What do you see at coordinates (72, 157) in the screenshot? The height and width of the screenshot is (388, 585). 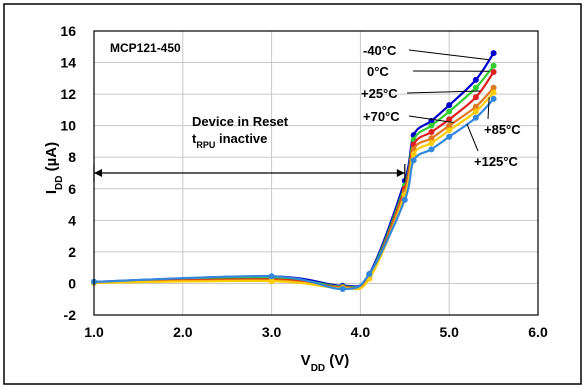 I see `y-tick-label: 8` at bounding box center [72, 157].